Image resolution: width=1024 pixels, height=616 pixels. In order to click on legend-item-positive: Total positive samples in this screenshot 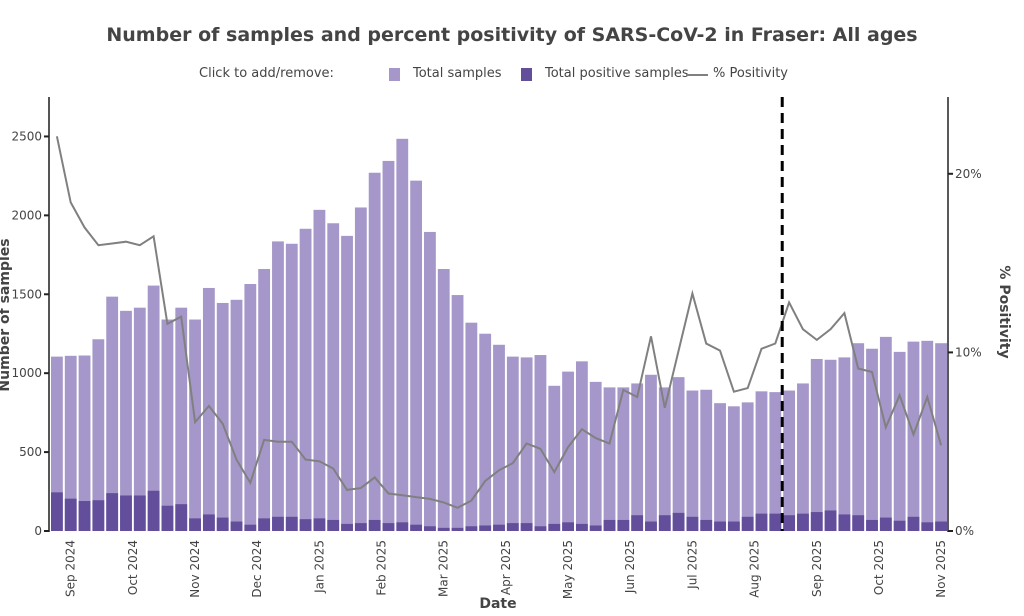, I will do `click(617, 73)`.